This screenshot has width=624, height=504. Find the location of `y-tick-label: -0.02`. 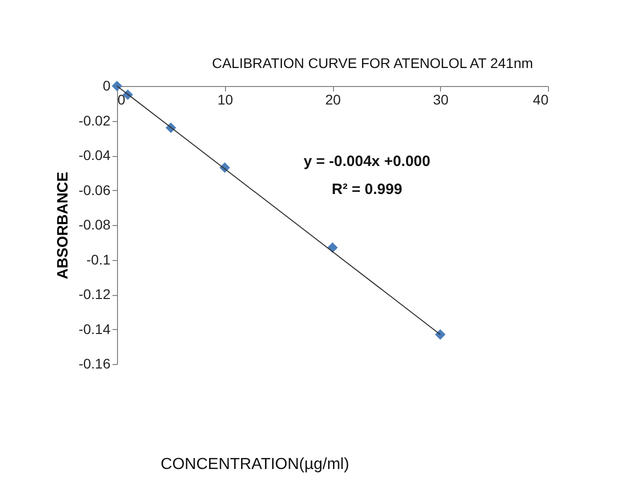

y-tick-label: -0.02 is located at coordinates (94, 120).